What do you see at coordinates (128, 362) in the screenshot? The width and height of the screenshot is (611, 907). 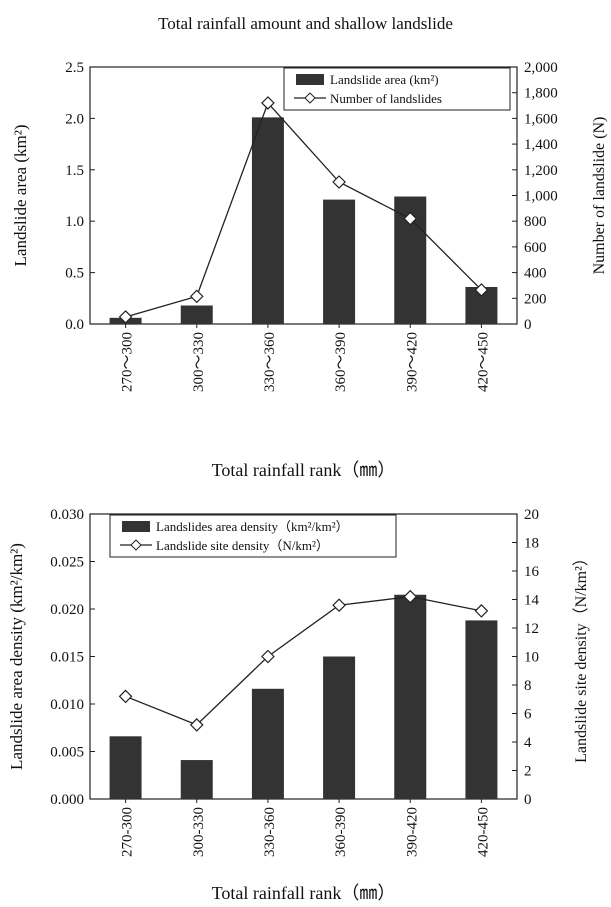 I see `chart1-x-tick-label: 270～300` at bounding box center [128, 362].